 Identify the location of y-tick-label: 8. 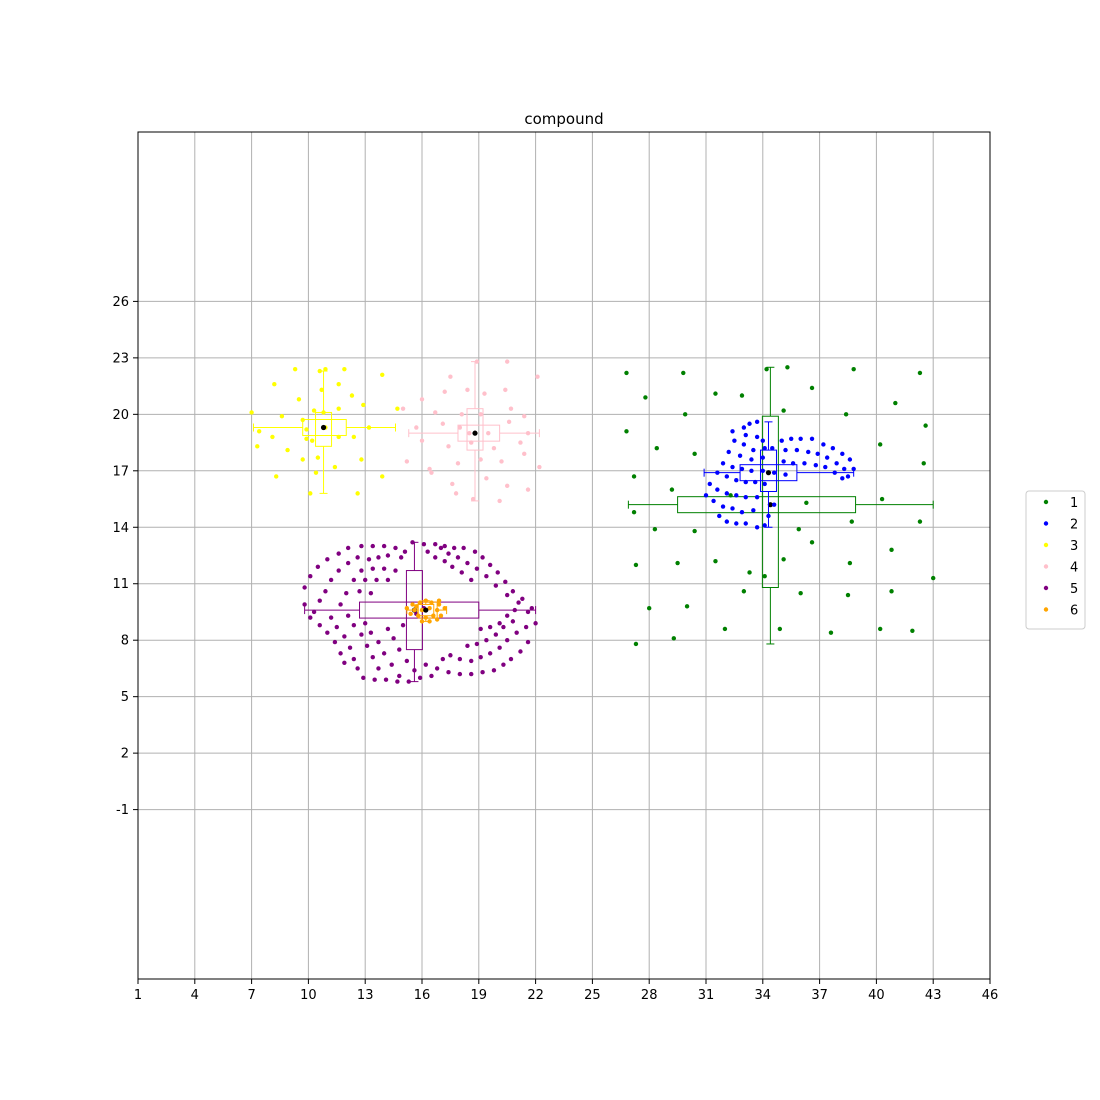
(125, 641).